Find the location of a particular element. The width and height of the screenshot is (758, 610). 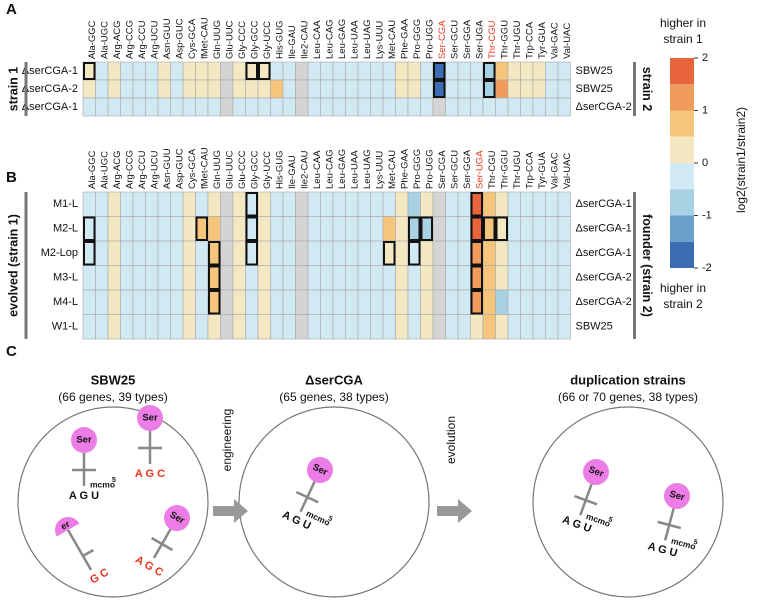

column-label: Arg-CCG is located at coordinates (129, 39).